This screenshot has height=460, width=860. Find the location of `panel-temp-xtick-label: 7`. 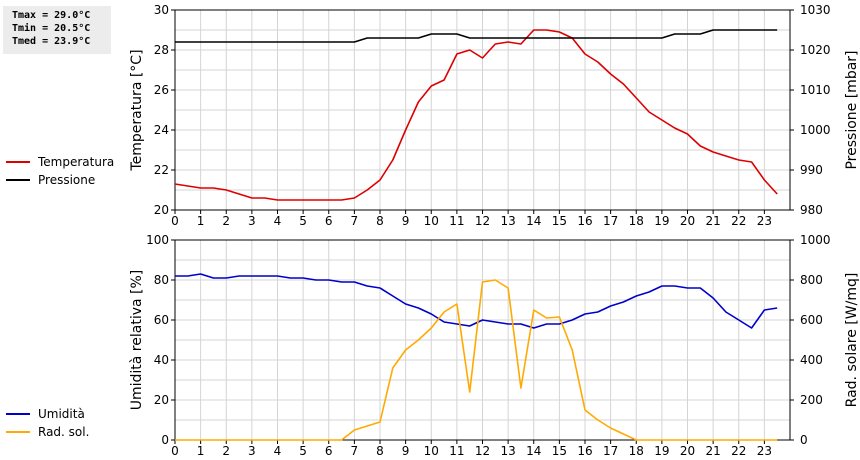

panel-temp-xtick-label: 7 is located at coordinates (355, 221).